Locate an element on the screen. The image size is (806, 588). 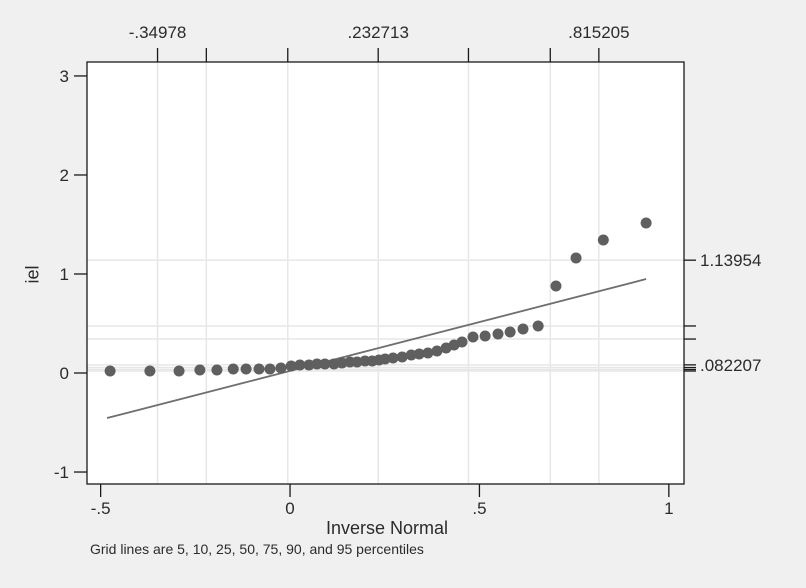
bottom-axis-tick-label: -.5 is located at coordinates (101, 508).